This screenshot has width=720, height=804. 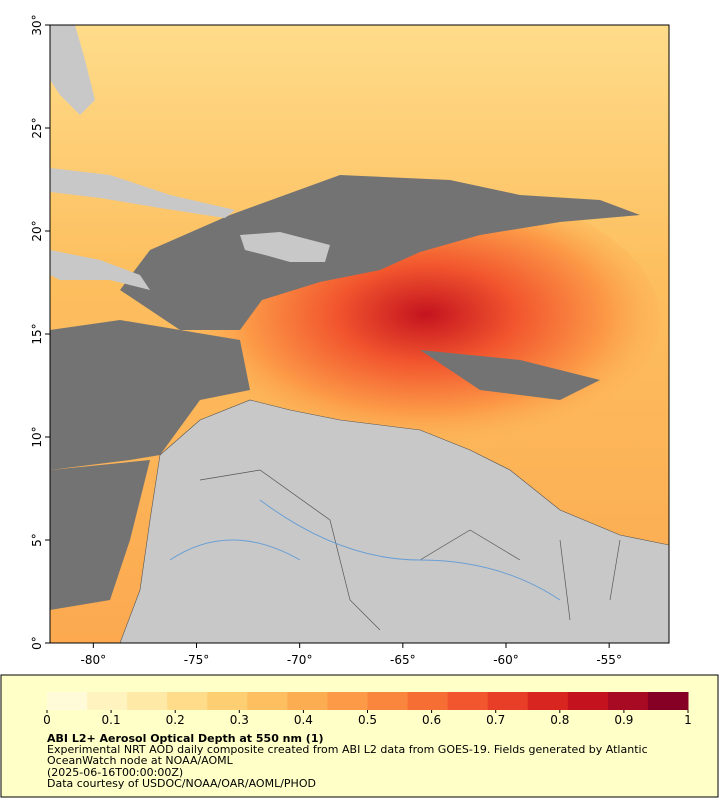 I want to click on lon-tick-label: -75°, so click(x=197, y=660).